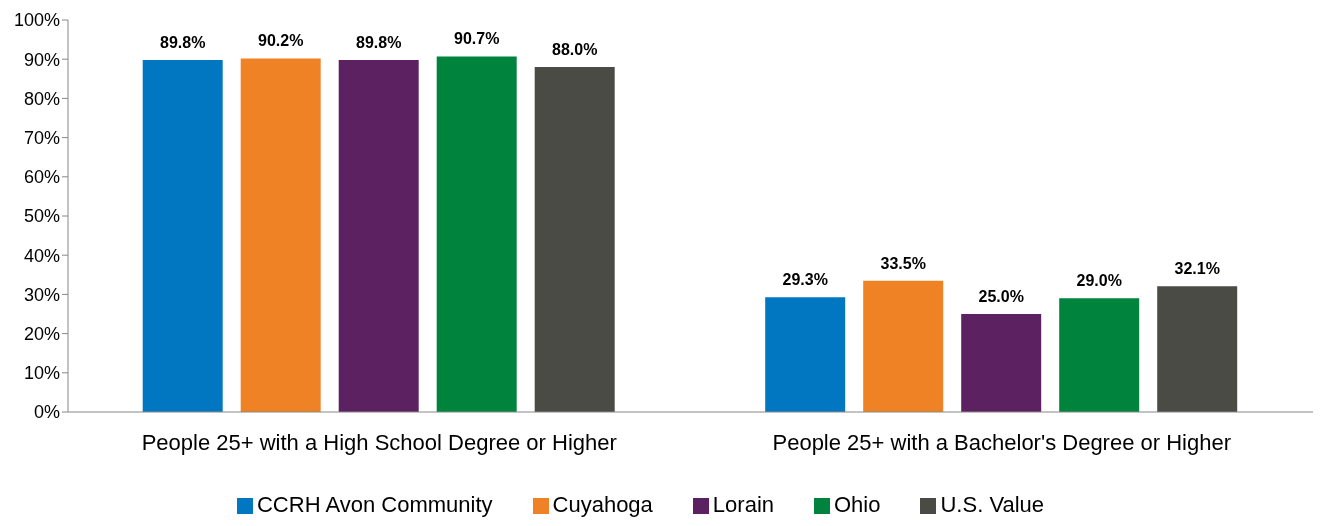 This screenshot has width=1331, height=526. What do you see at coordinates (41, 294) in the screenshot?
I see `y-tick-label: 30%` at bounding box center [41, 294].